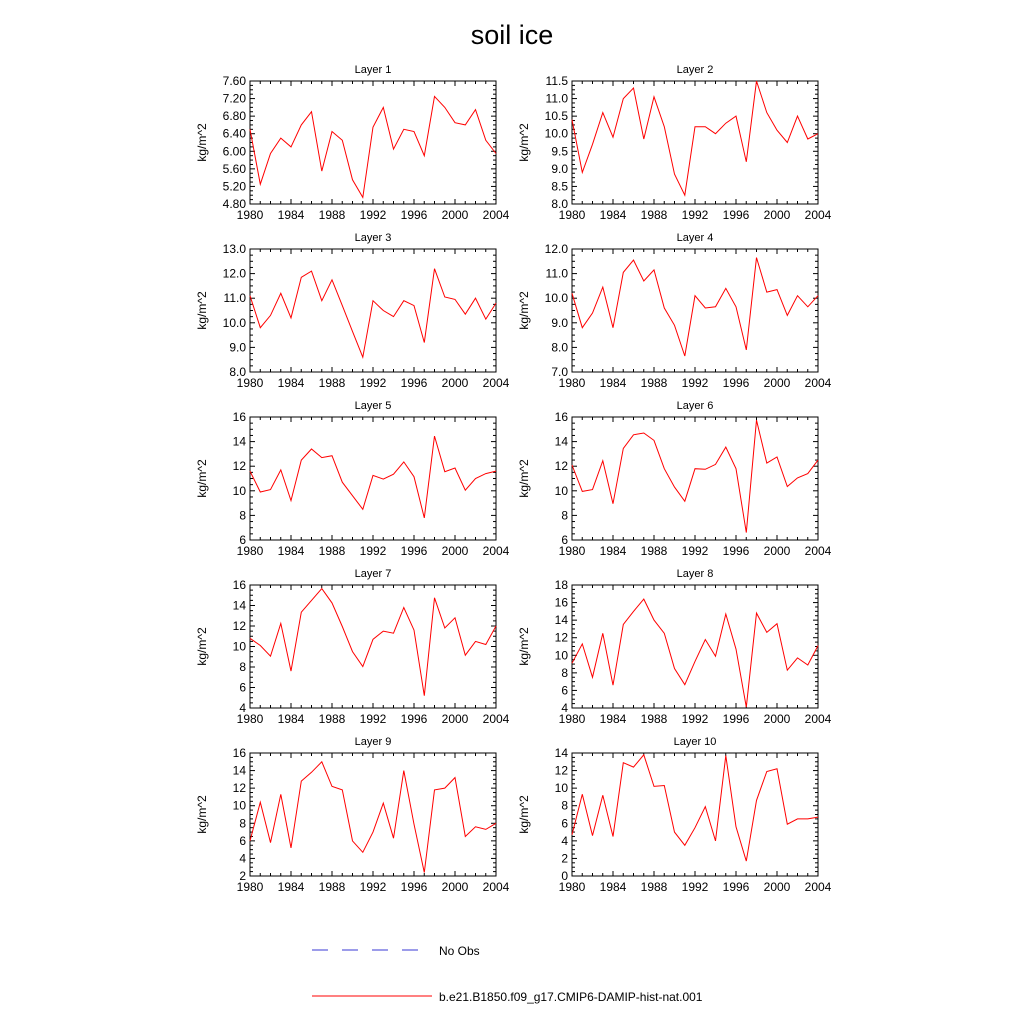 Image resolution: width=1024 pixels, height=1024 pixels. I want to click on figure-title: soil ice, so click(512, 35).